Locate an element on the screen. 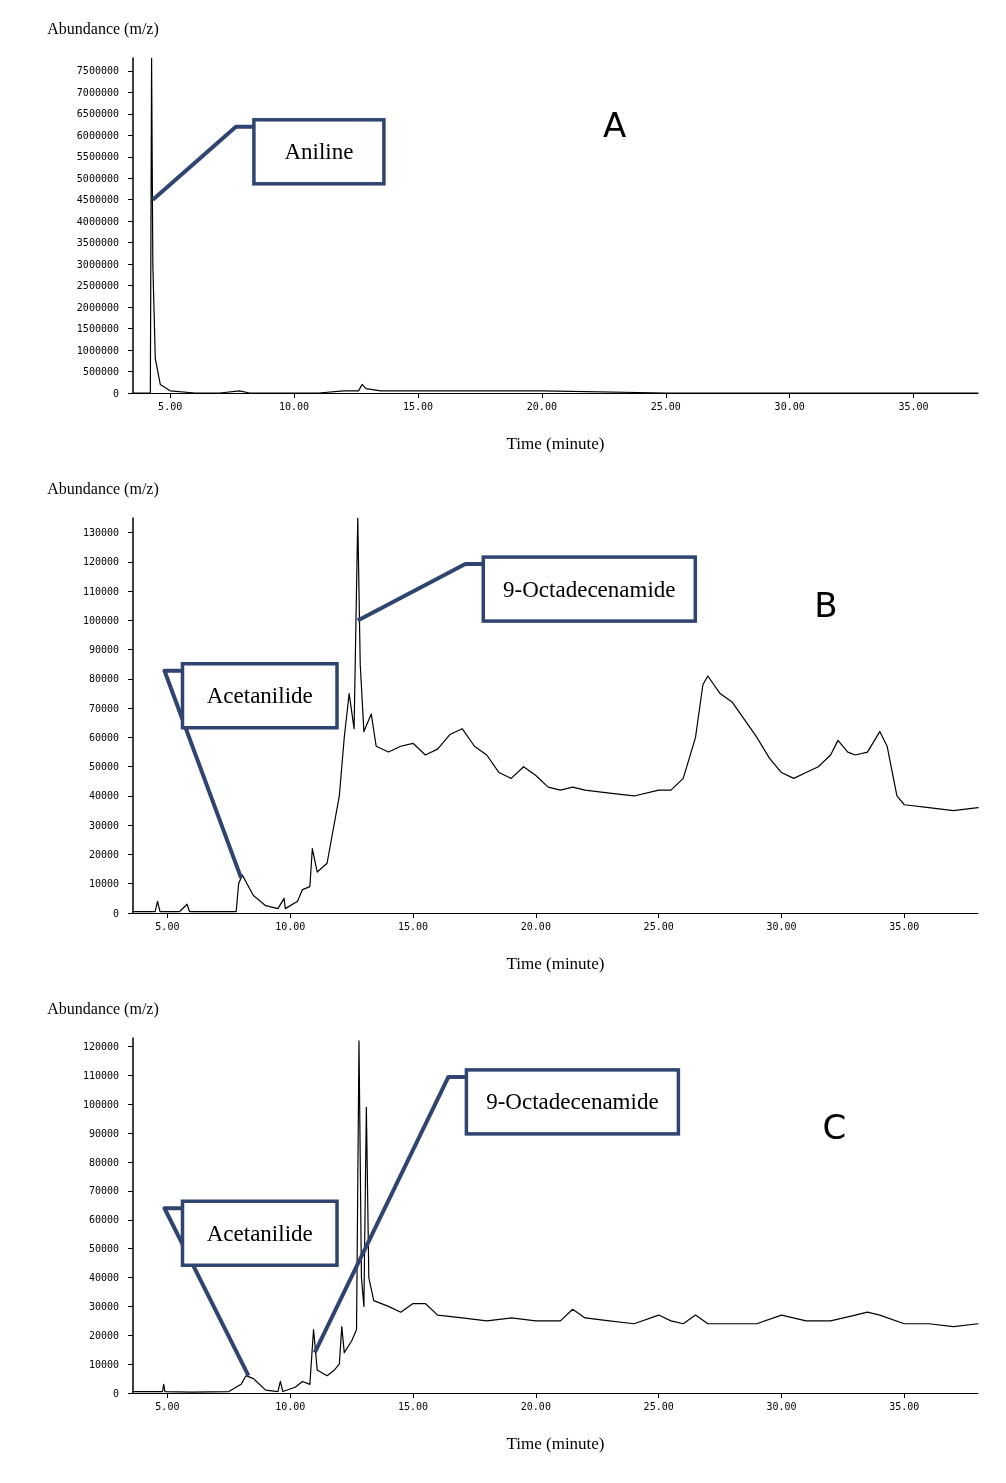 Image resolution: width=1006 pixels, height=1483 pixels. y-tick-label: 7500000 is located at coordinates (97, 71).